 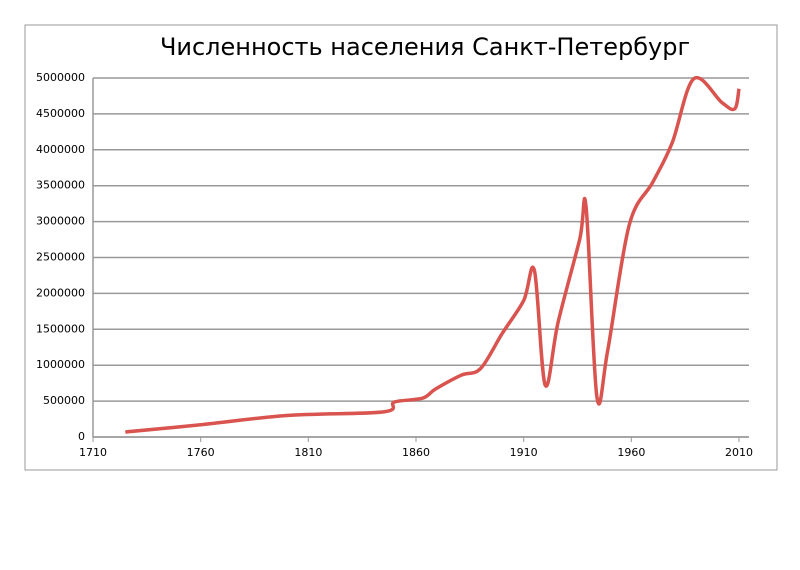 I want to click on x-tick-label: 1960, so click(x=631, y=452).